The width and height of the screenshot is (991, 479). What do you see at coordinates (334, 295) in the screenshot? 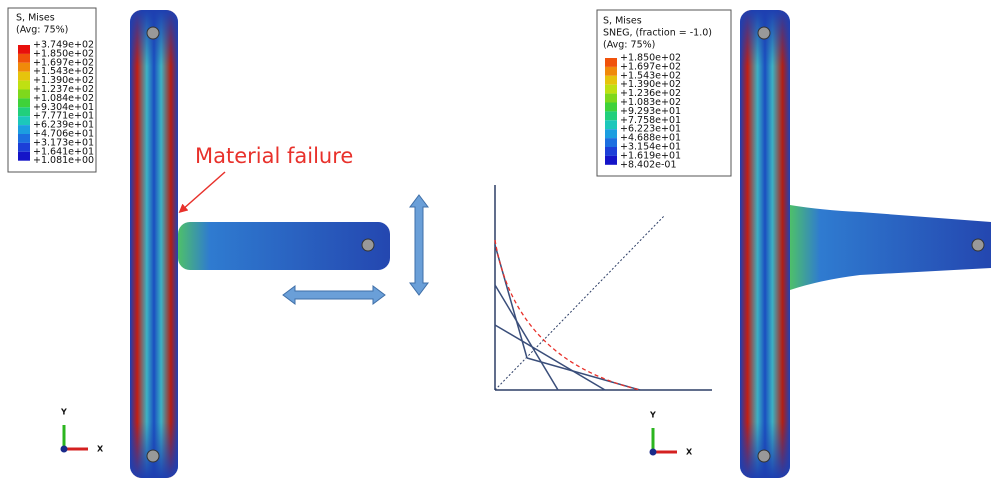
I see `horizontal-load-arrow` at bounding box center [334, 295].